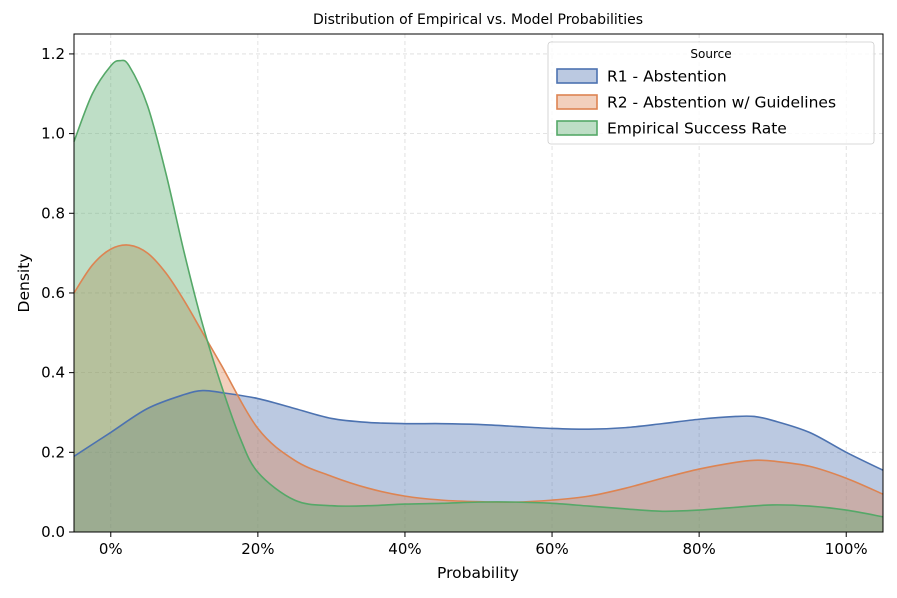 This screenshot has width=897, height=598. I want to click on legend-swatch-r2-abstention-w-guidelines, so click(577, 102).